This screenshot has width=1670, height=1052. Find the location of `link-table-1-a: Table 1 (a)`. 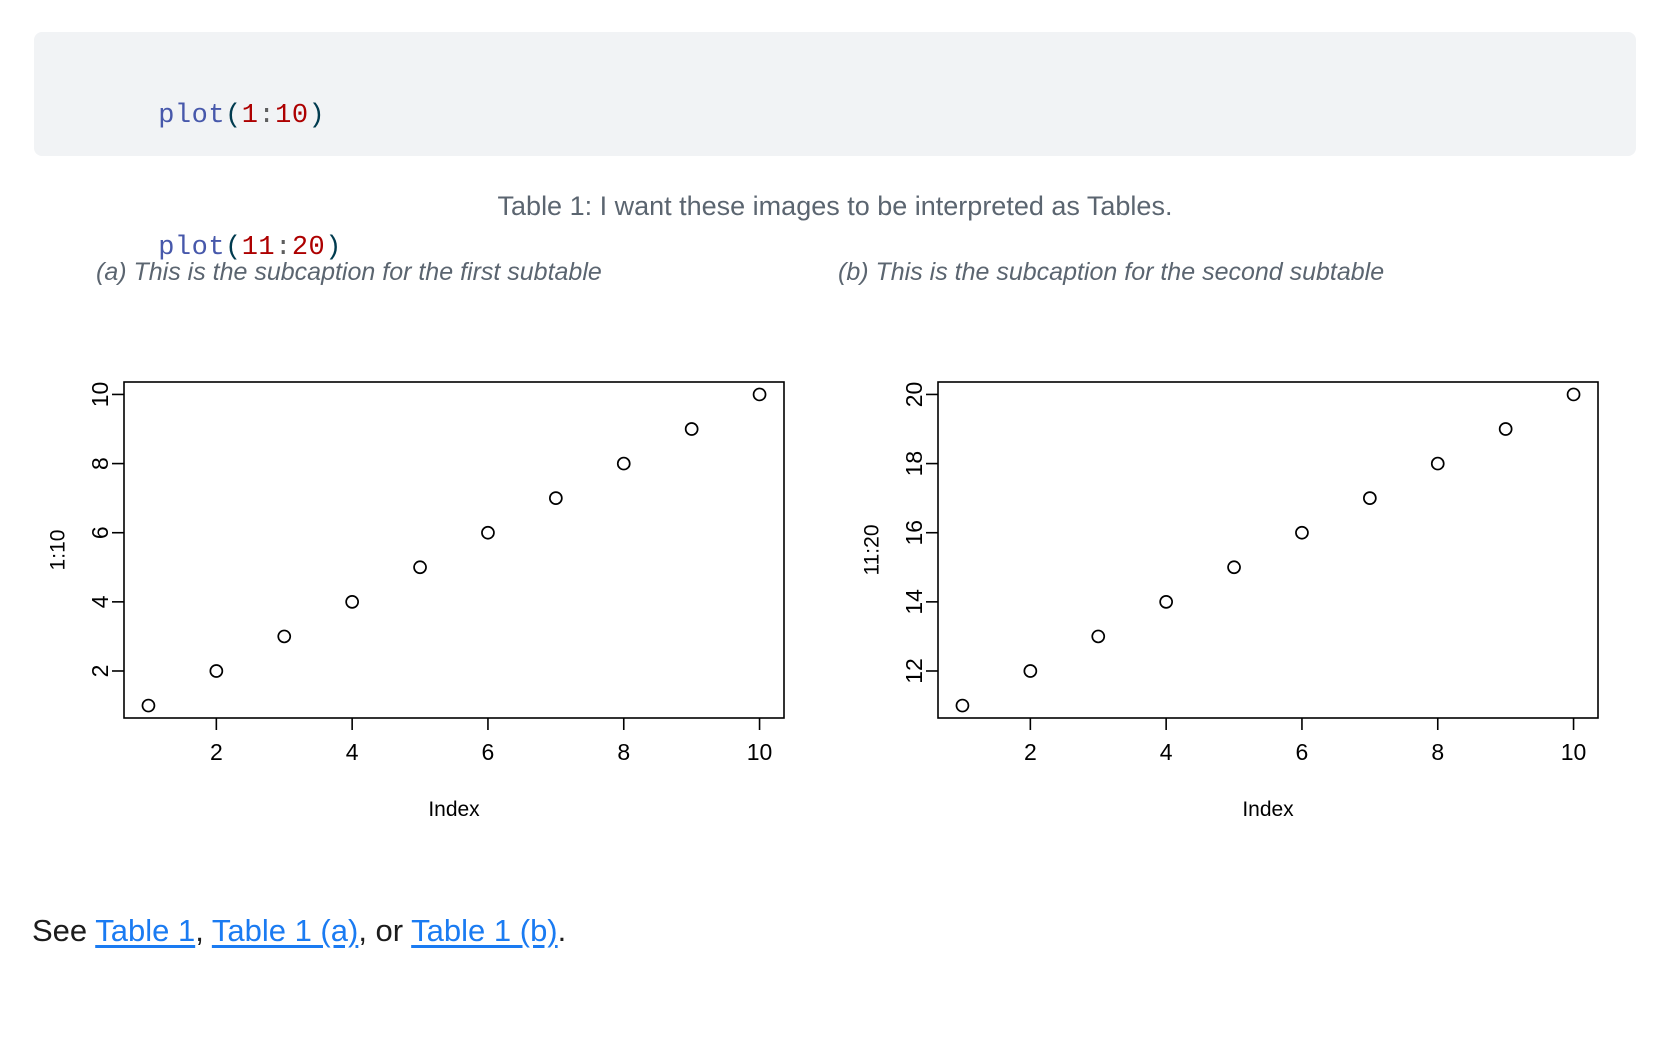

link-table-1-a: Table 1 (a) is located at coordinates (285, 930).